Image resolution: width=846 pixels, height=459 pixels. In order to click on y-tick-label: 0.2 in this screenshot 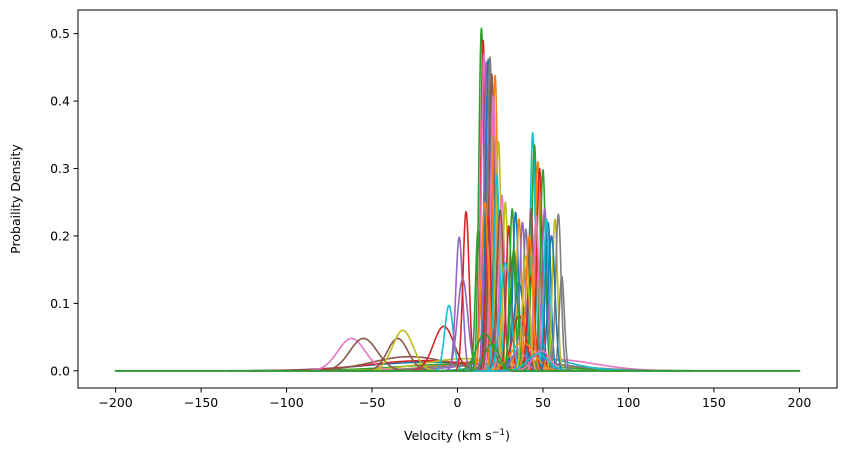, I will do `click(60, 235)`.